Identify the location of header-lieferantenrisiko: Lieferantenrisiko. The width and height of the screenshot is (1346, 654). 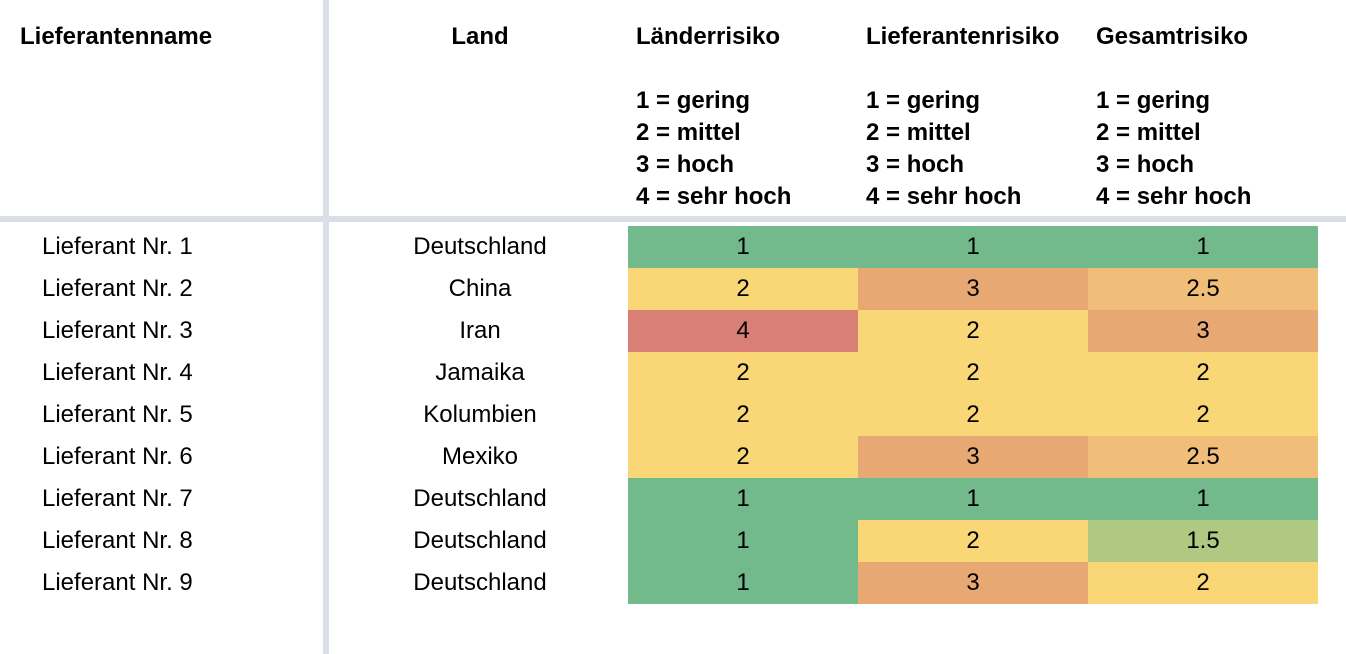
(963, 36).